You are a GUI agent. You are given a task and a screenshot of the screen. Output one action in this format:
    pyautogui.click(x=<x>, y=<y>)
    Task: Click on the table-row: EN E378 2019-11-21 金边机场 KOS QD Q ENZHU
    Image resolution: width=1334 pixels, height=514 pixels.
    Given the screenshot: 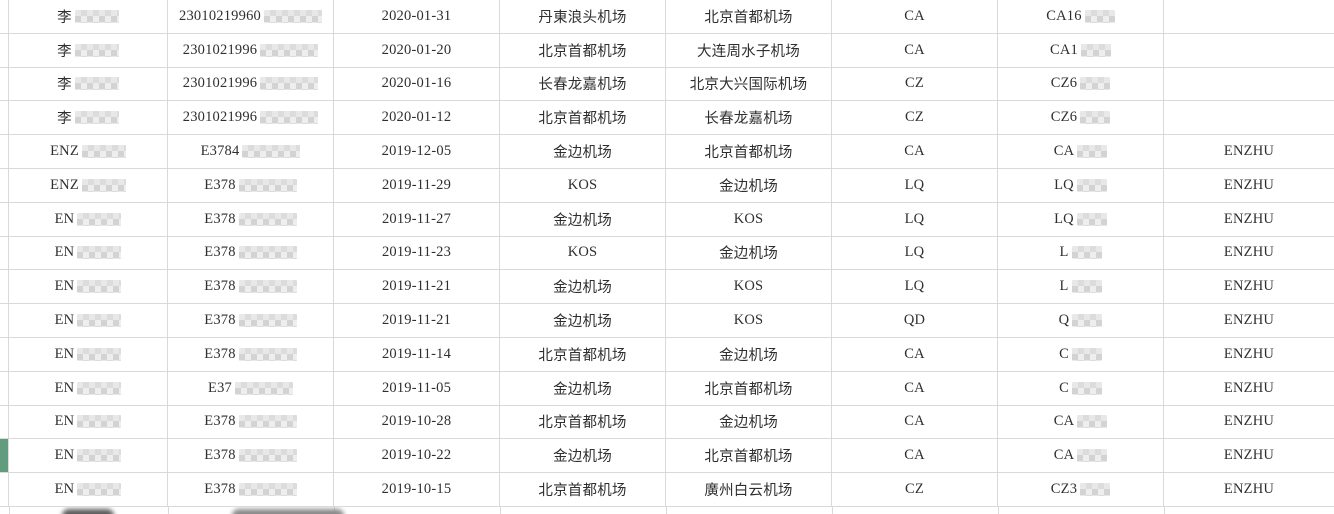 What is the action you would take?
    pyautogui.click(x=667, y=321)
    